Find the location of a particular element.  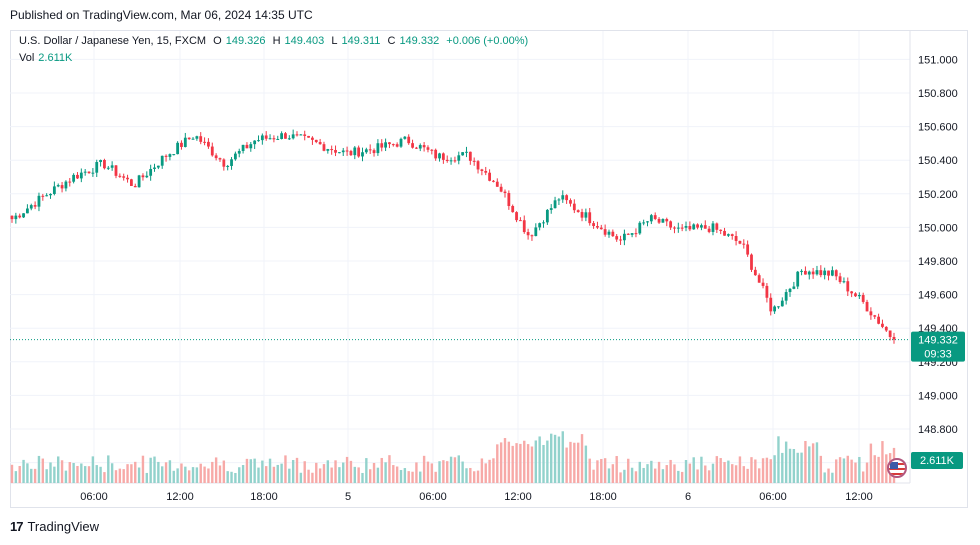

price-tick-label: 150.400 is located at coordinates (938, 161).